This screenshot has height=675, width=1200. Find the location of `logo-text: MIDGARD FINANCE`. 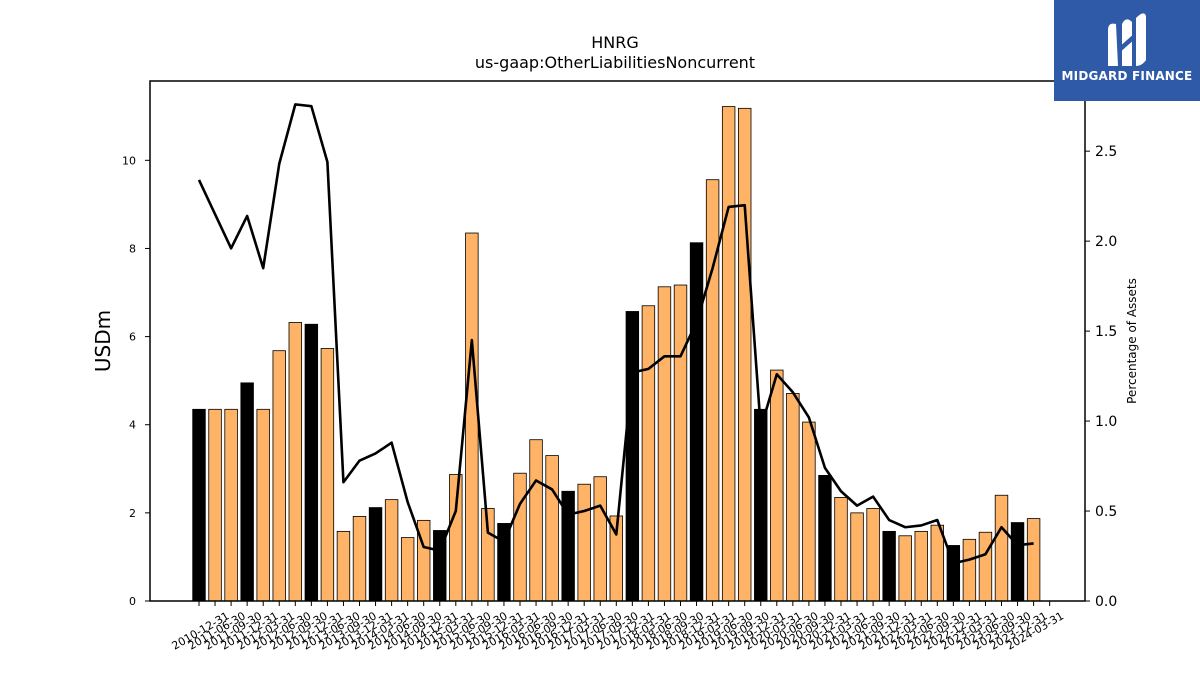

logo-text: MIDGARD FINANCE is located at coordinates (1127, 76).